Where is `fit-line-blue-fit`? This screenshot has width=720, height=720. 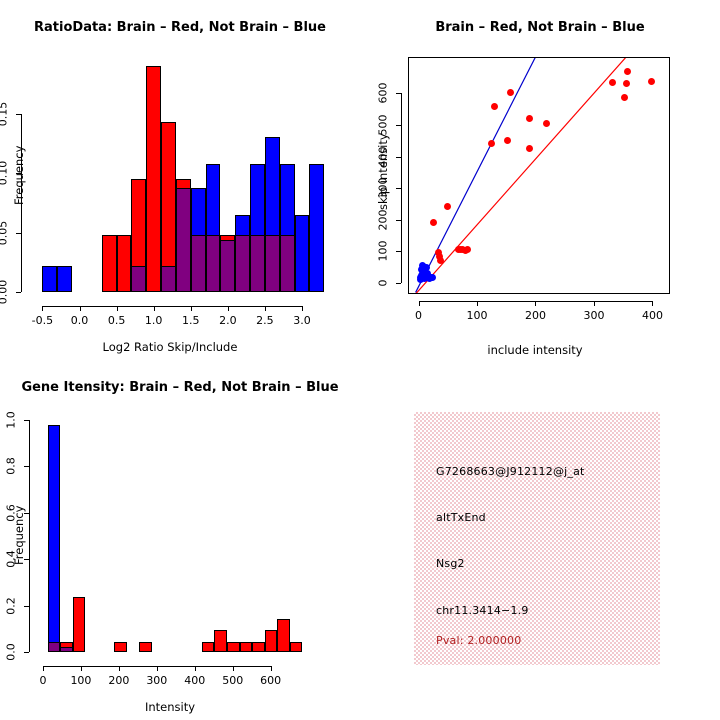 fit-line-blue-fit is located at coordinates (475, 175).